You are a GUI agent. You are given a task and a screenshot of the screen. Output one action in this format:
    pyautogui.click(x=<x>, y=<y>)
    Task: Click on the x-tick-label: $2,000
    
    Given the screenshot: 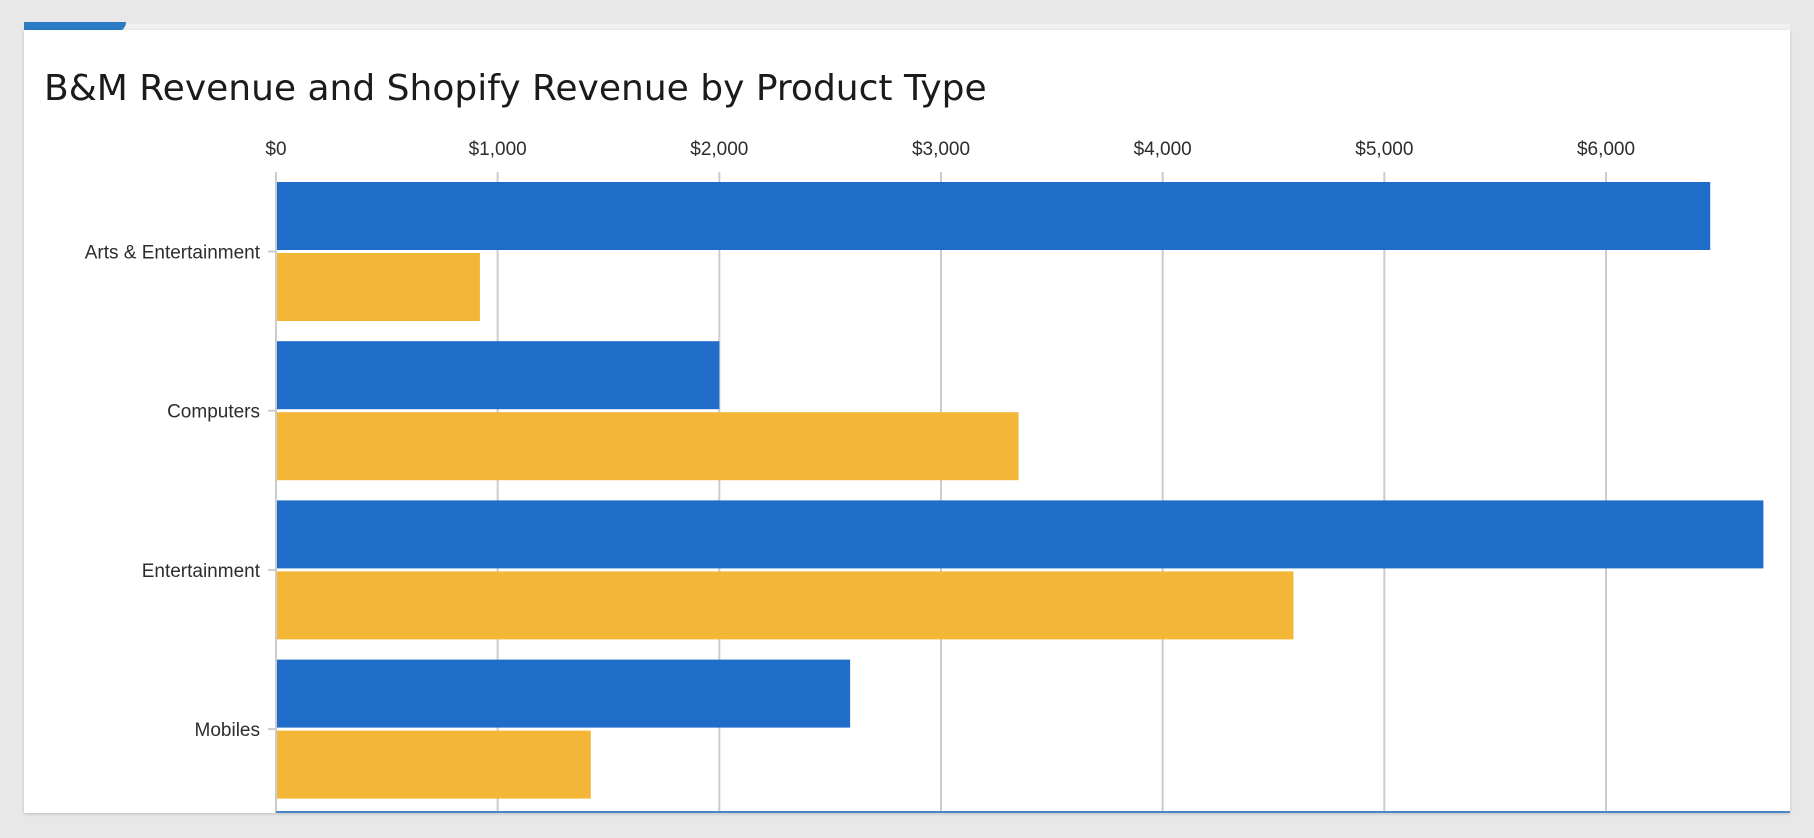 What is the action you would take?
    pyautogui.click(x=719, y=149)
    